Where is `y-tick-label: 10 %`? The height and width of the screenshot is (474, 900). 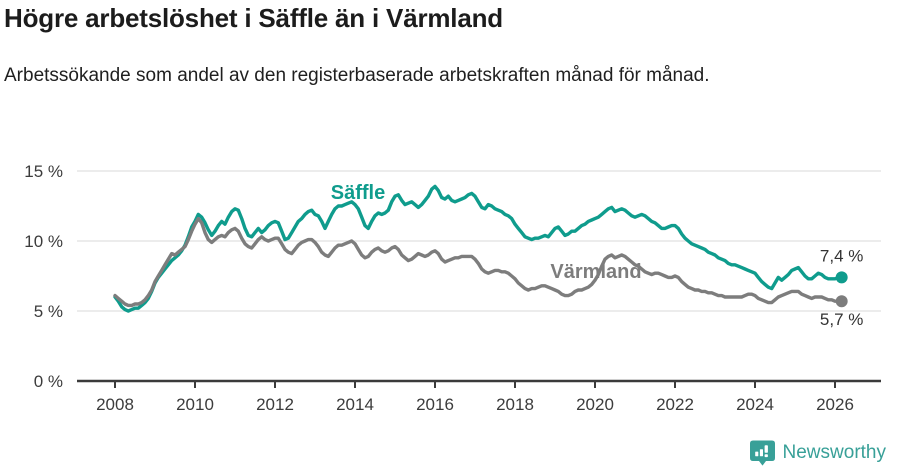
y-tick-label: 10 % is located at coordinates (43, 241).